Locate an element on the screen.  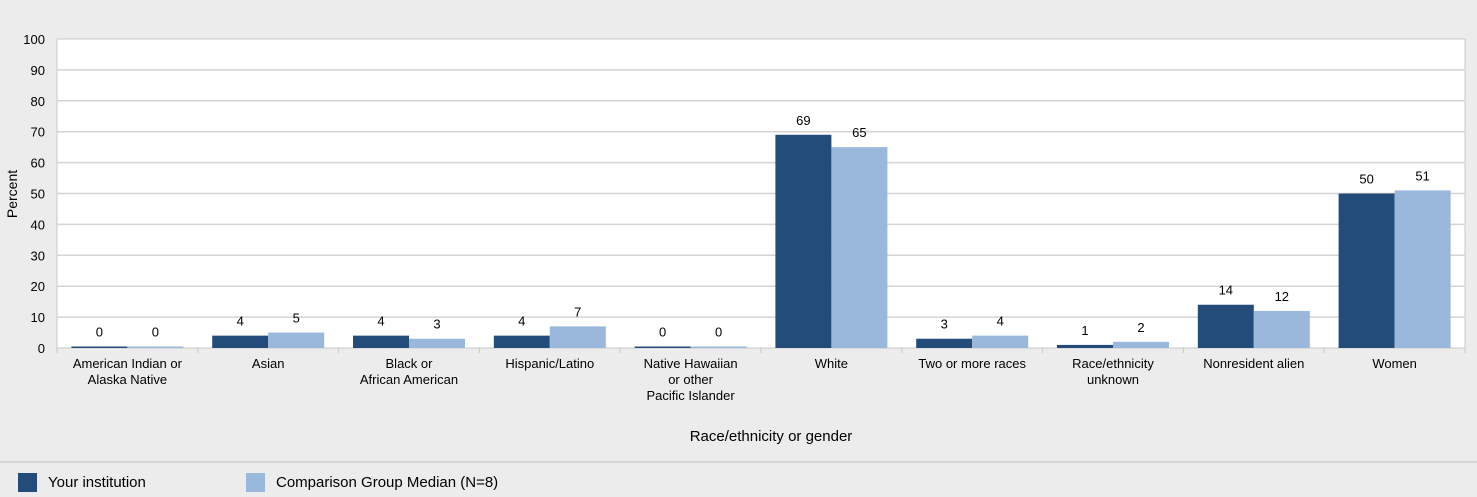
data-label: 69 is located at coordinates (803, 120).